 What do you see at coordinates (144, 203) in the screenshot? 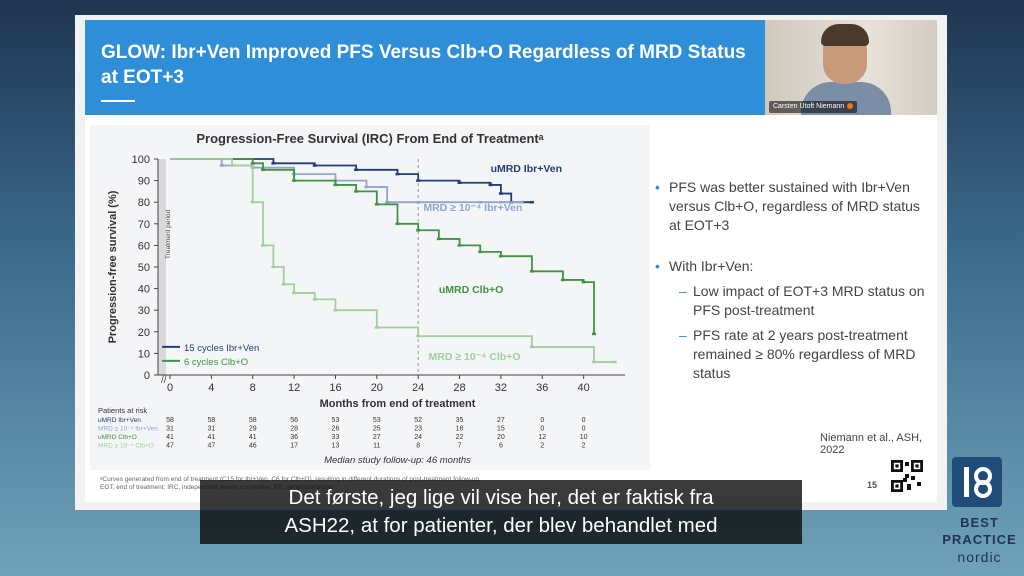
I see `y-tick-label: 80` at bounding box center [144, 203].